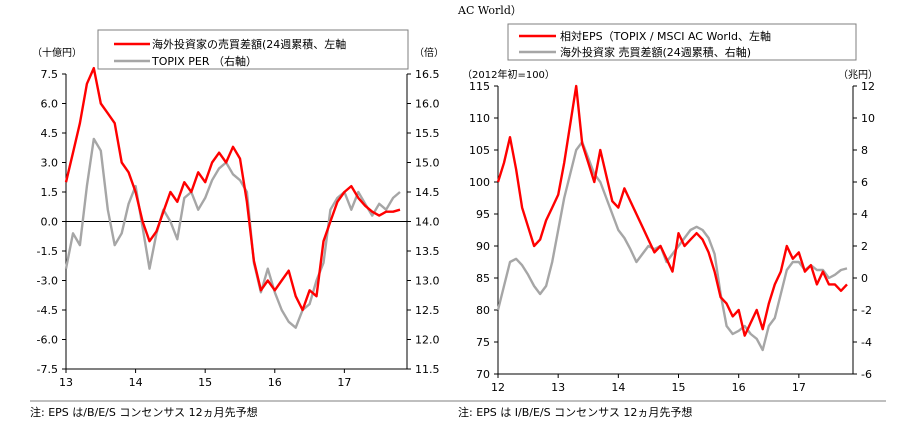 The height and width of the screenshot is (425, 908). What do you see at coordinates (866, 374) in the screenshot?
I see `right-chart-y-right-tick-label: -6` at bounding box center [866, 374].